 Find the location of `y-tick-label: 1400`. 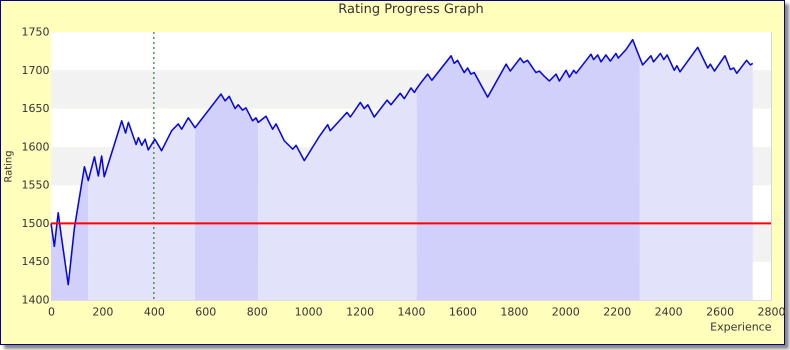

y-tick-label: 1400 is located at coordinates (36, 300).